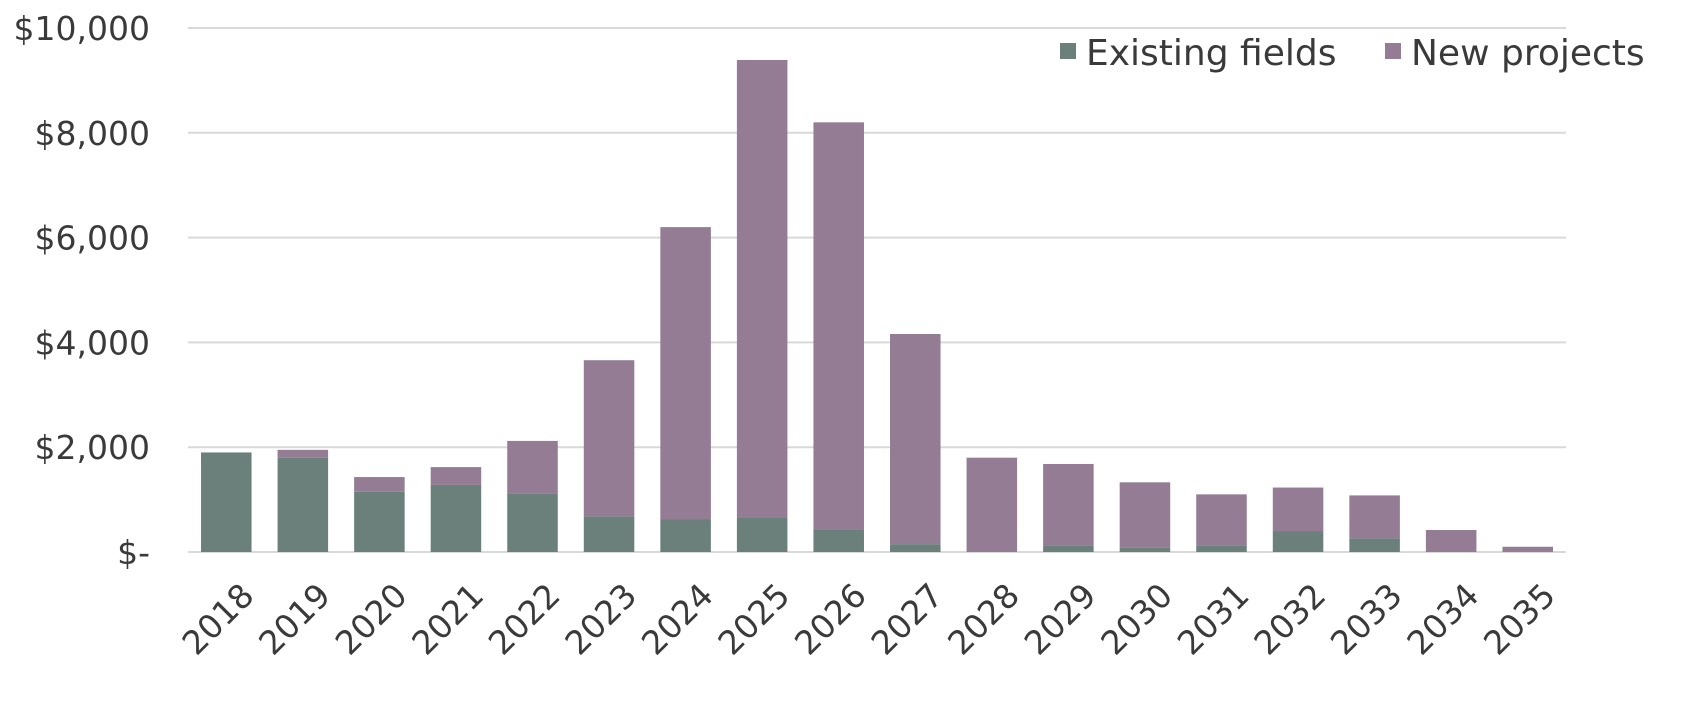 The width and height of the screenshot is (1690, 723). Describe the element at coordinates (1374, 517) in the screenshot. I see `bar-new-projects-2033` at that location.